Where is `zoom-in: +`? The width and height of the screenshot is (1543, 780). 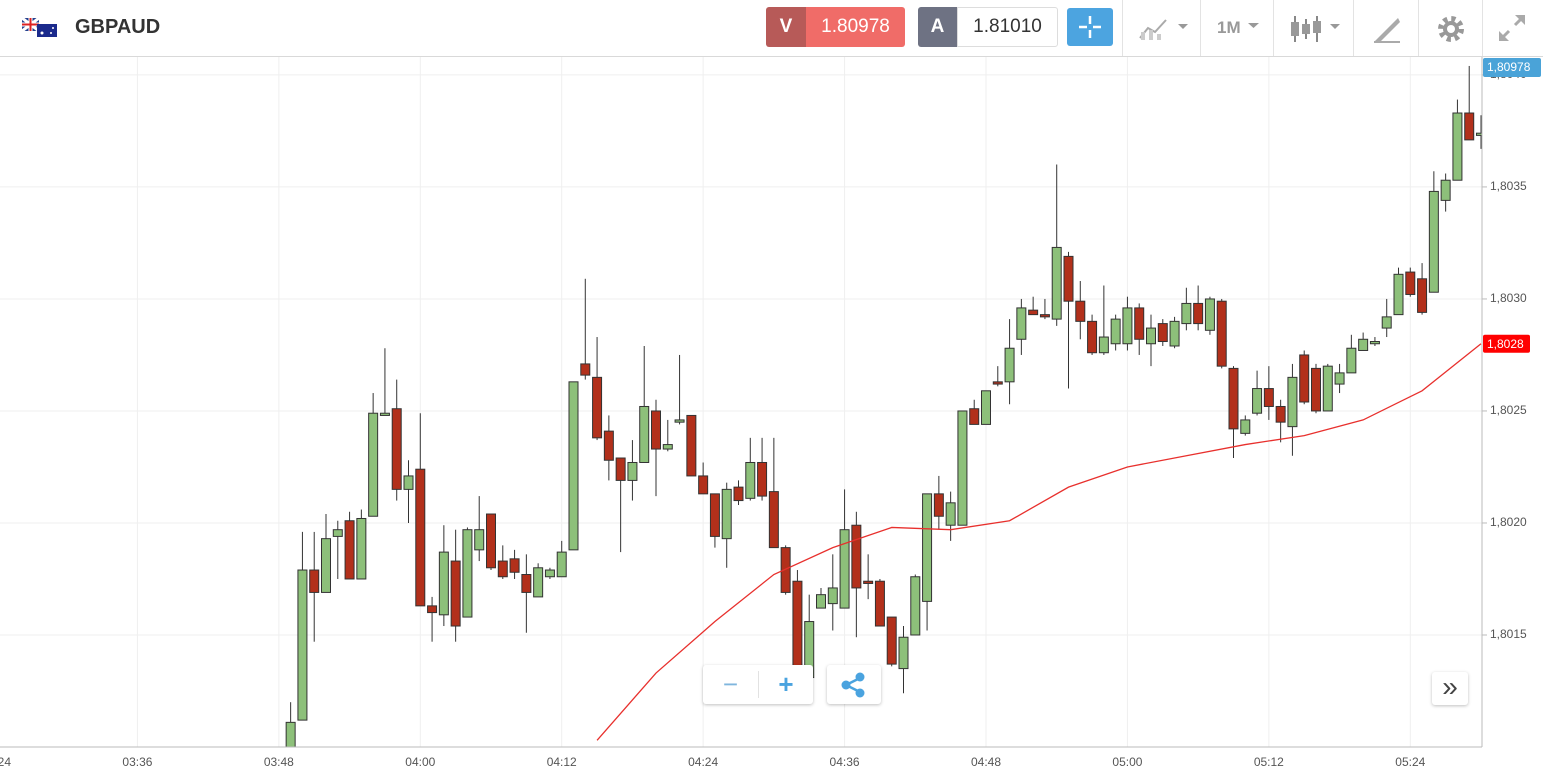 zoom-in: + is located at coordinates (786, 684).